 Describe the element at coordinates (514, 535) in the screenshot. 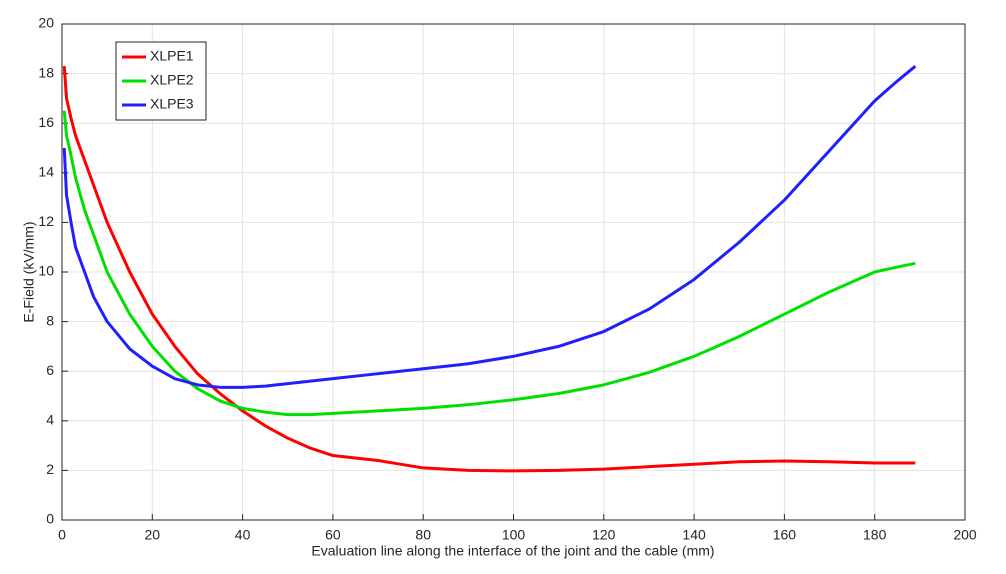

I see `x-tick-label: 100` at that location.